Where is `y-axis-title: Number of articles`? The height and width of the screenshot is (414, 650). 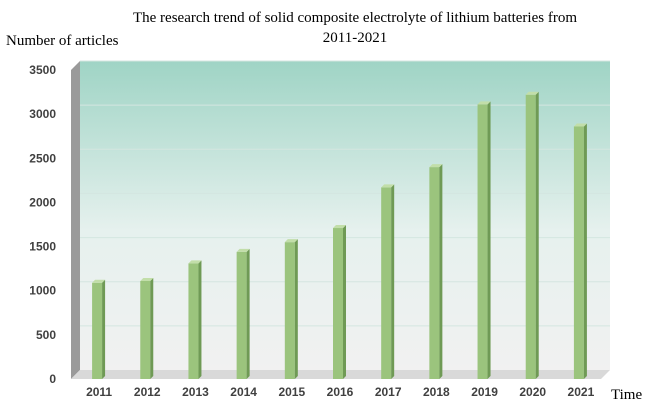
y-axis-title: Number of articles is located at coordinates (62, 41).